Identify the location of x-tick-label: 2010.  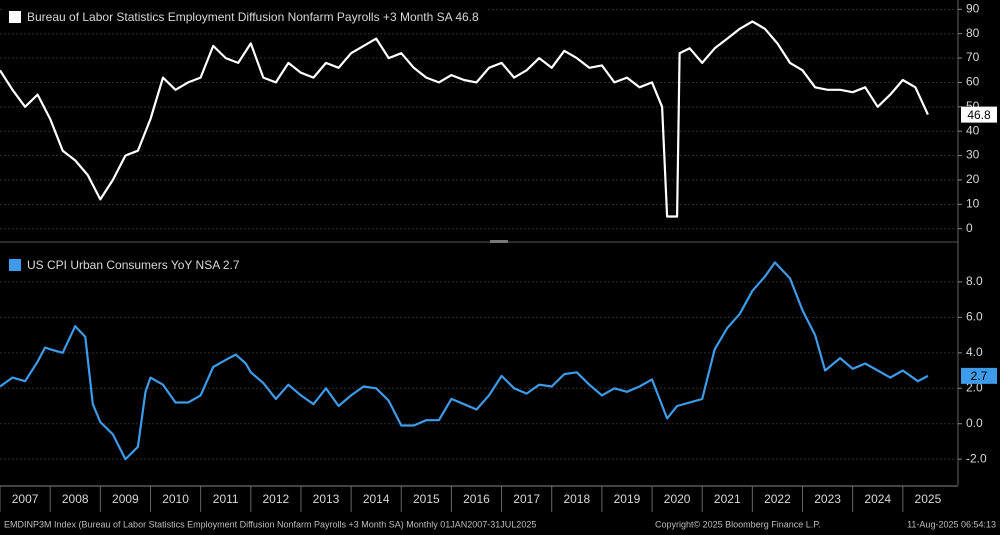
(175, 499).